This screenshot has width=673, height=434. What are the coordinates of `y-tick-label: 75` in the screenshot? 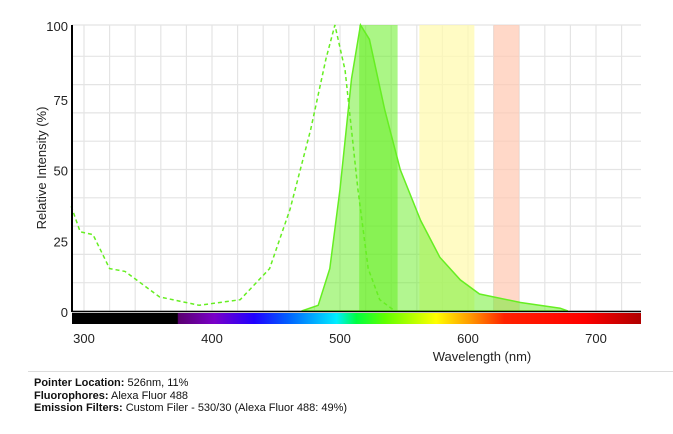 It's located at (61, 100).